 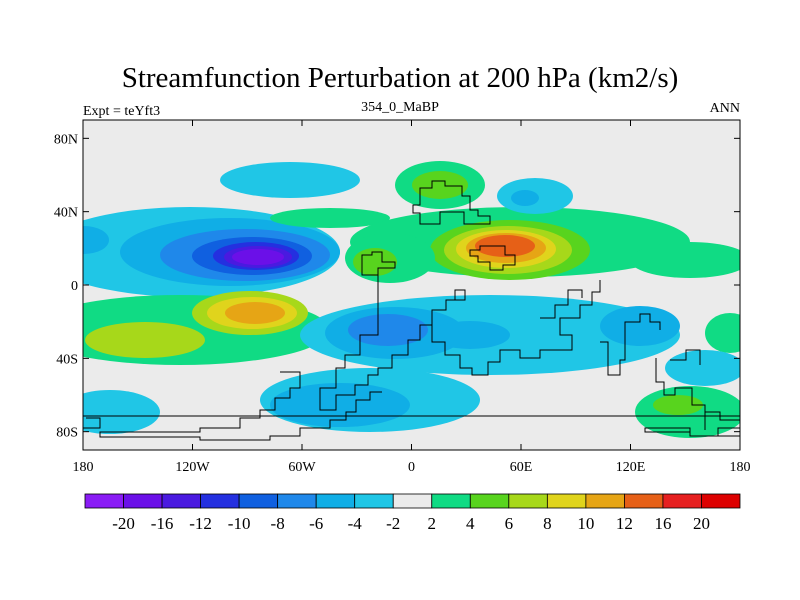 I want to click on colorbar-label: -4, so click(x=355, y=523).